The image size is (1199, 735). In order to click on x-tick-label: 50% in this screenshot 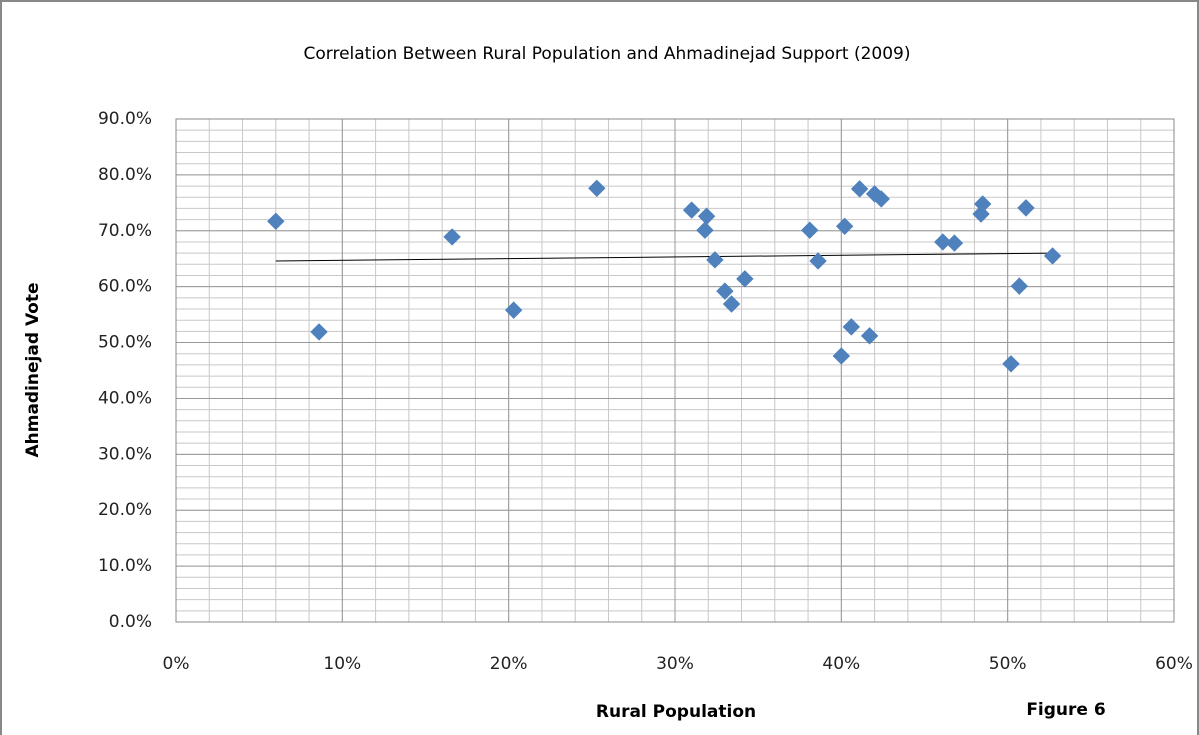, I will do `click(1008, 664)`.